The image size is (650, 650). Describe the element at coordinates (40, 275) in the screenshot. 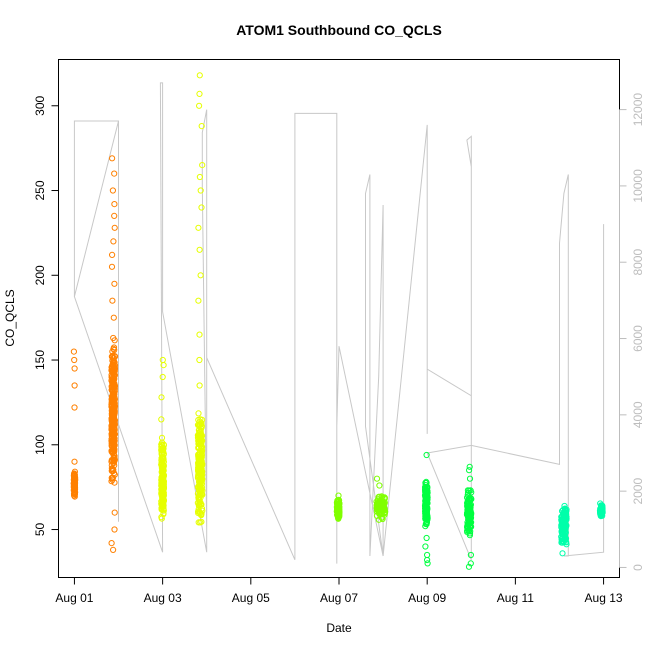

I see `y-tick-label: 200` at that location.